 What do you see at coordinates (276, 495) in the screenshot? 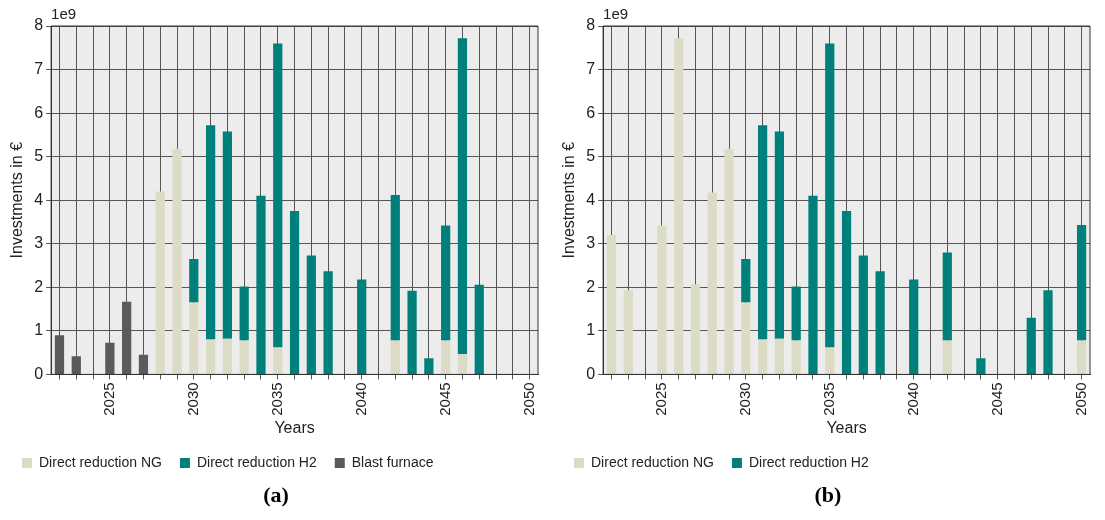
I see `text: (a)` at bounding box center [276, 495].